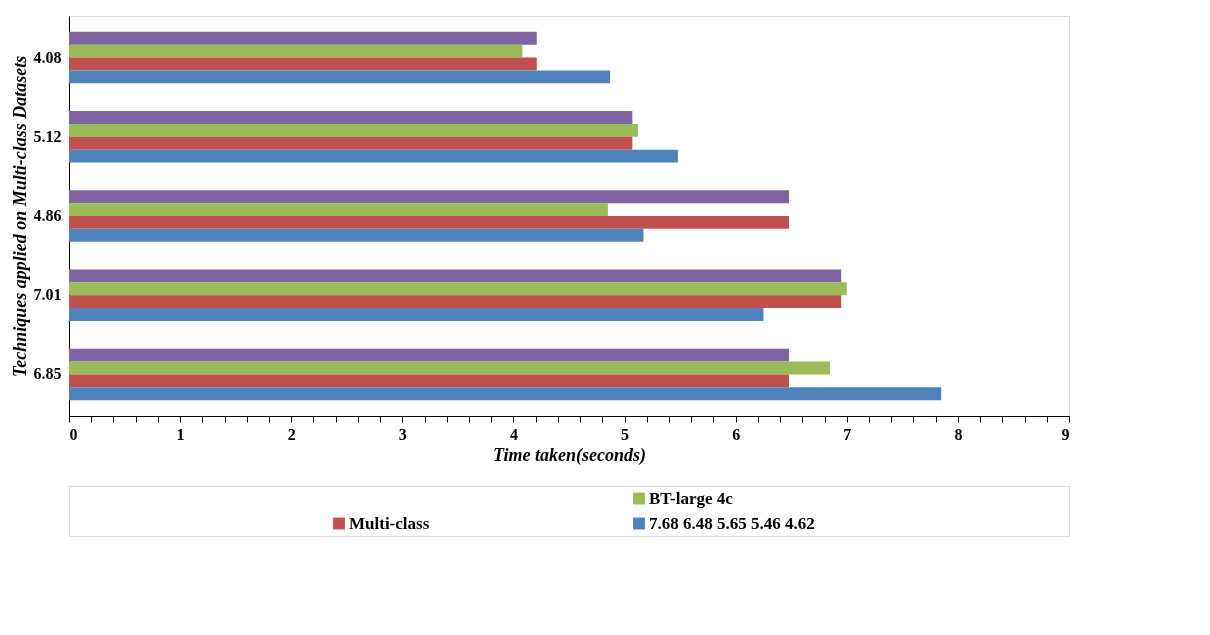 This screenshot has width=1210, height=635. What do you see at coordinates (47, 215) in the screenshot?
I see `y-tick-label: 4.86` at bounding box center [47, 215].